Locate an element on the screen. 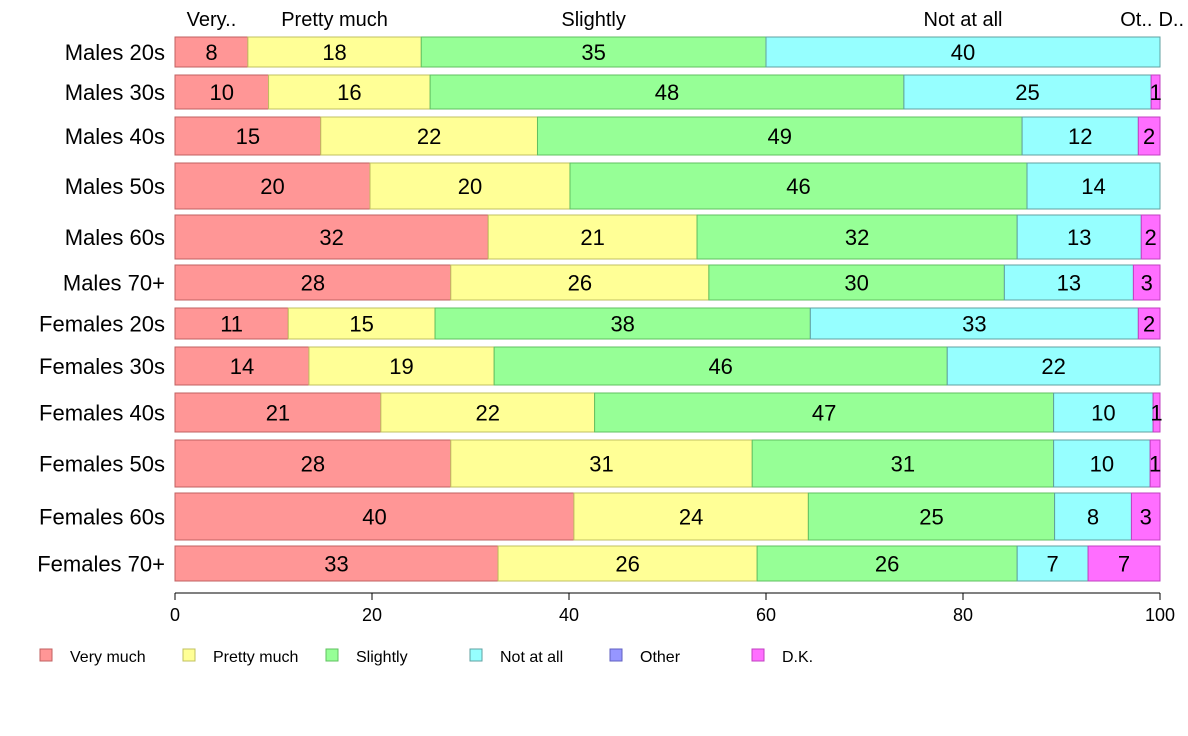  data-label: 33 is located at coordinates (974, 324).